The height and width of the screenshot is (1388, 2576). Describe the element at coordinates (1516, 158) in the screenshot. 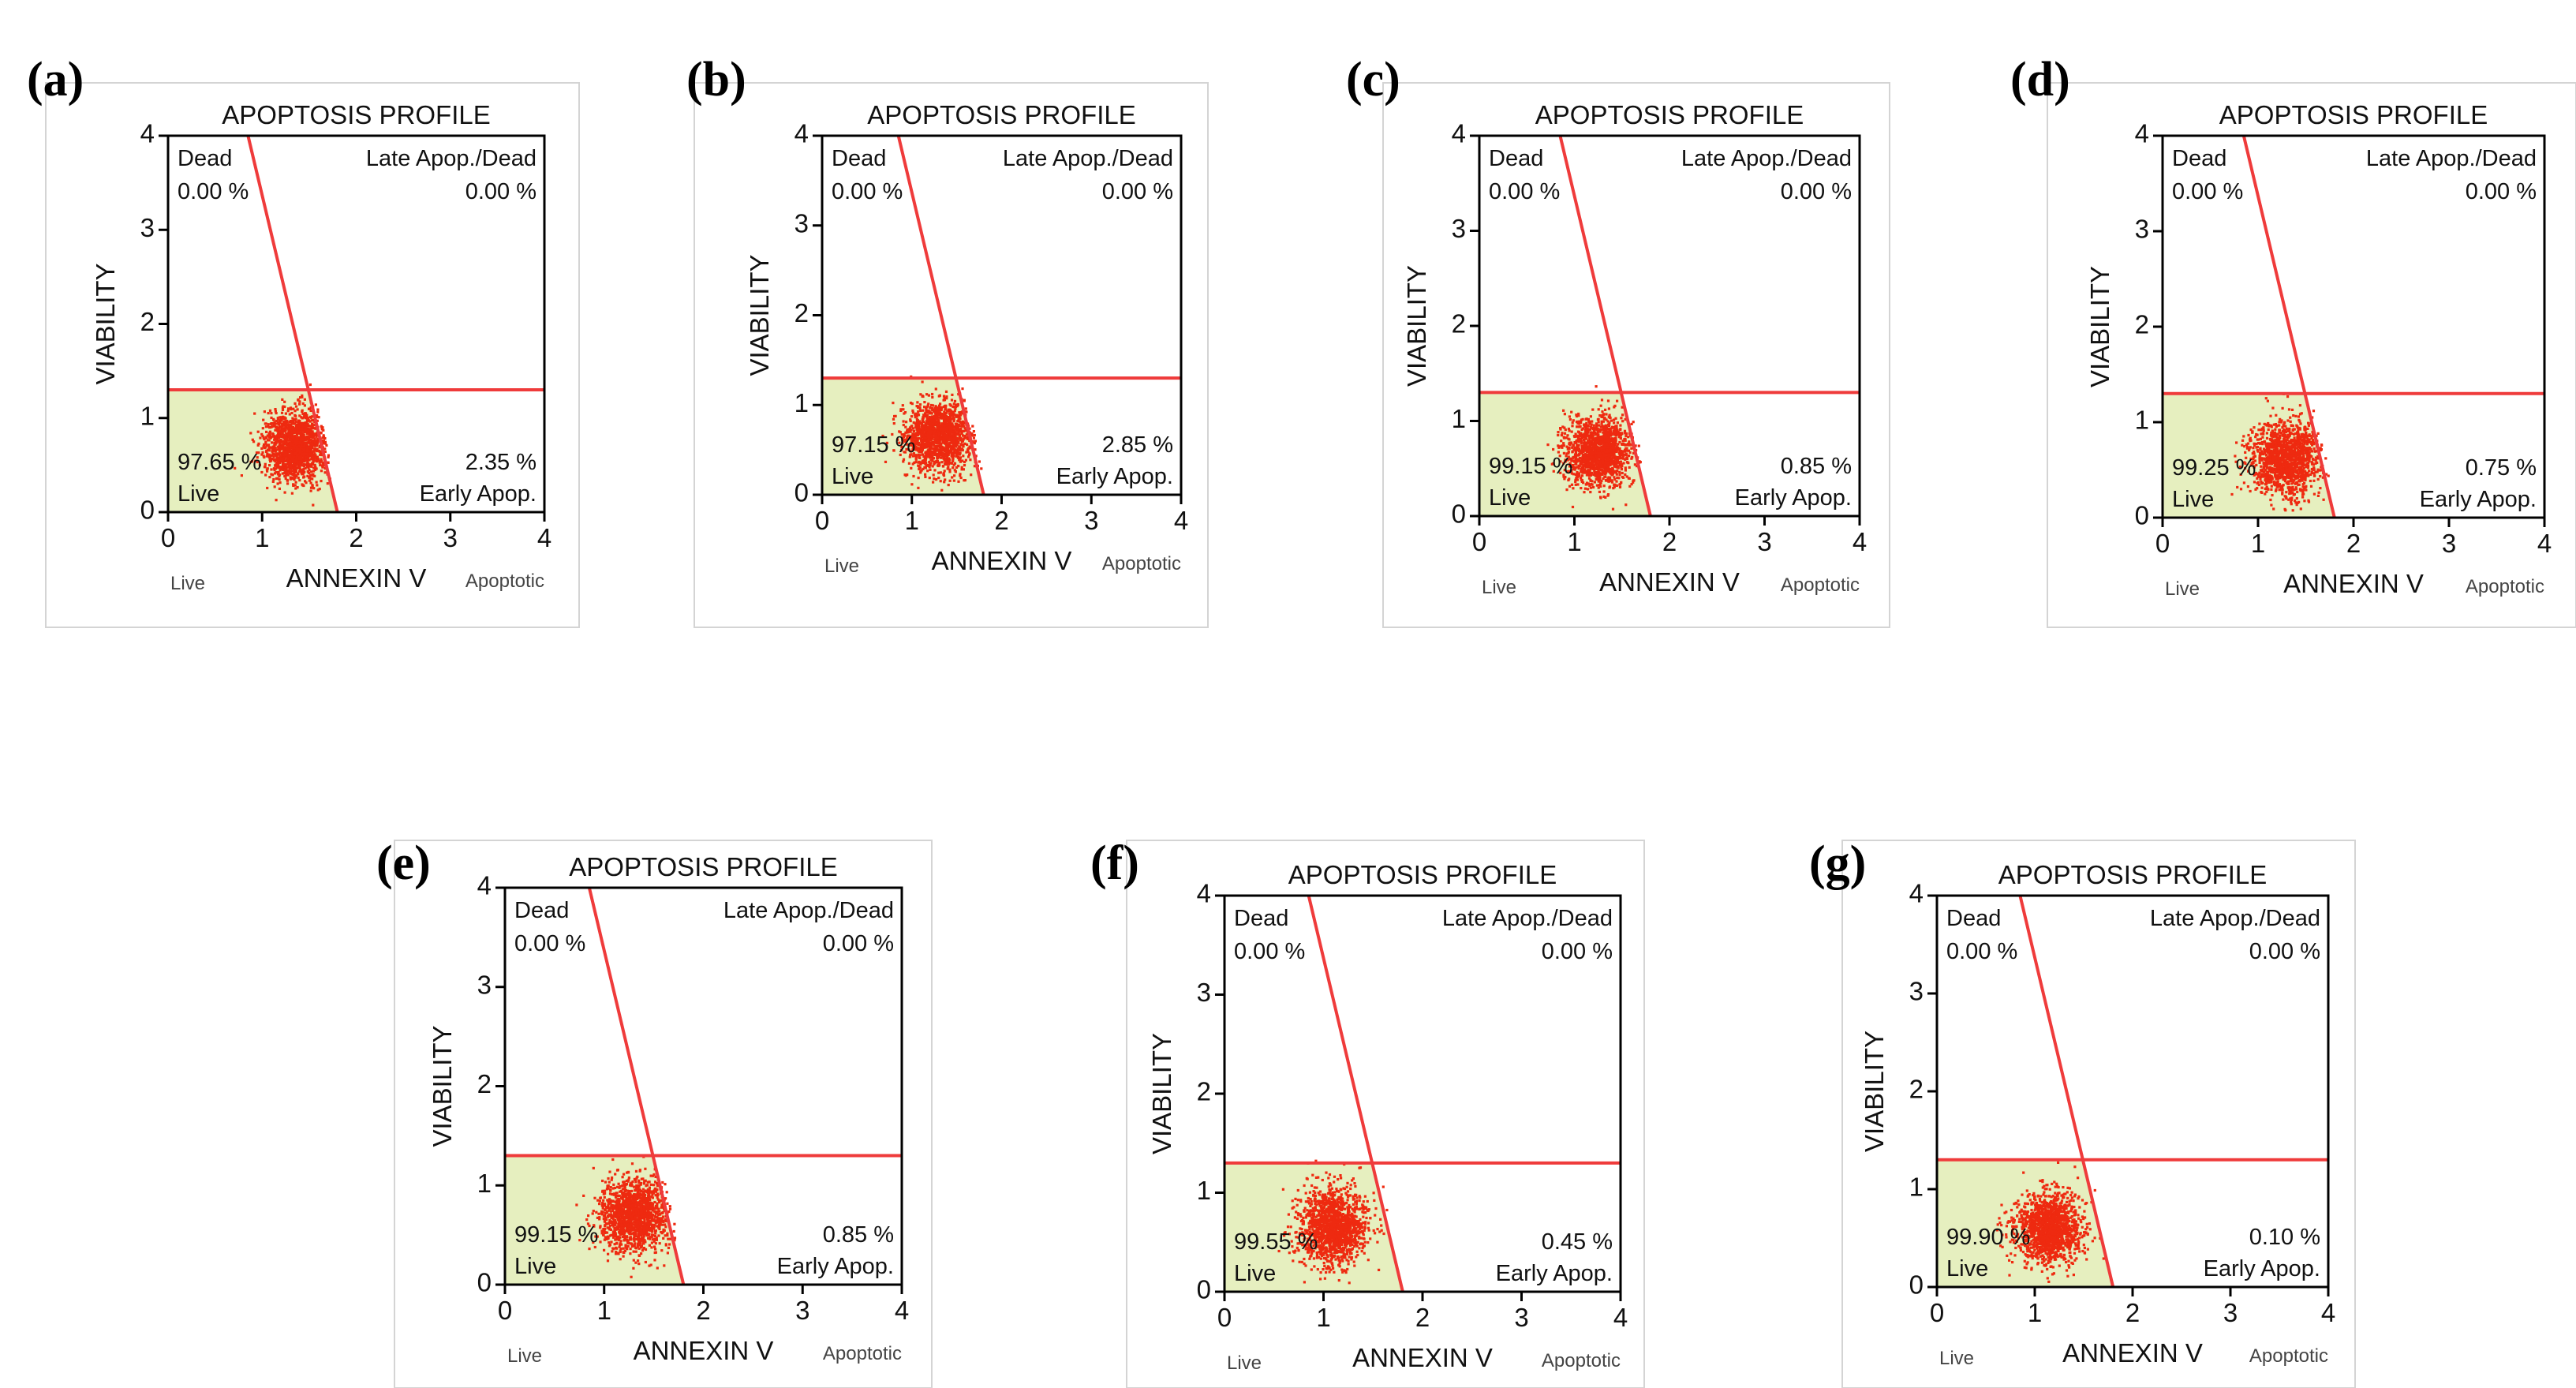

I see `quadrant-dead-label: Dead` at that location.